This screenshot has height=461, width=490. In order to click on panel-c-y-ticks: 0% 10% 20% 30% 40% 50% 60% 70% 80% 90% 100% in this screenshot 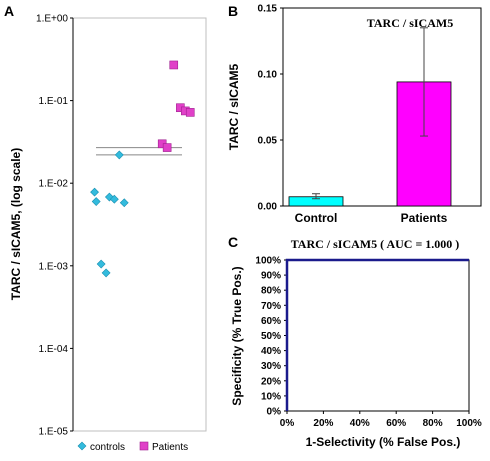, I will do `click(271, 337)`.